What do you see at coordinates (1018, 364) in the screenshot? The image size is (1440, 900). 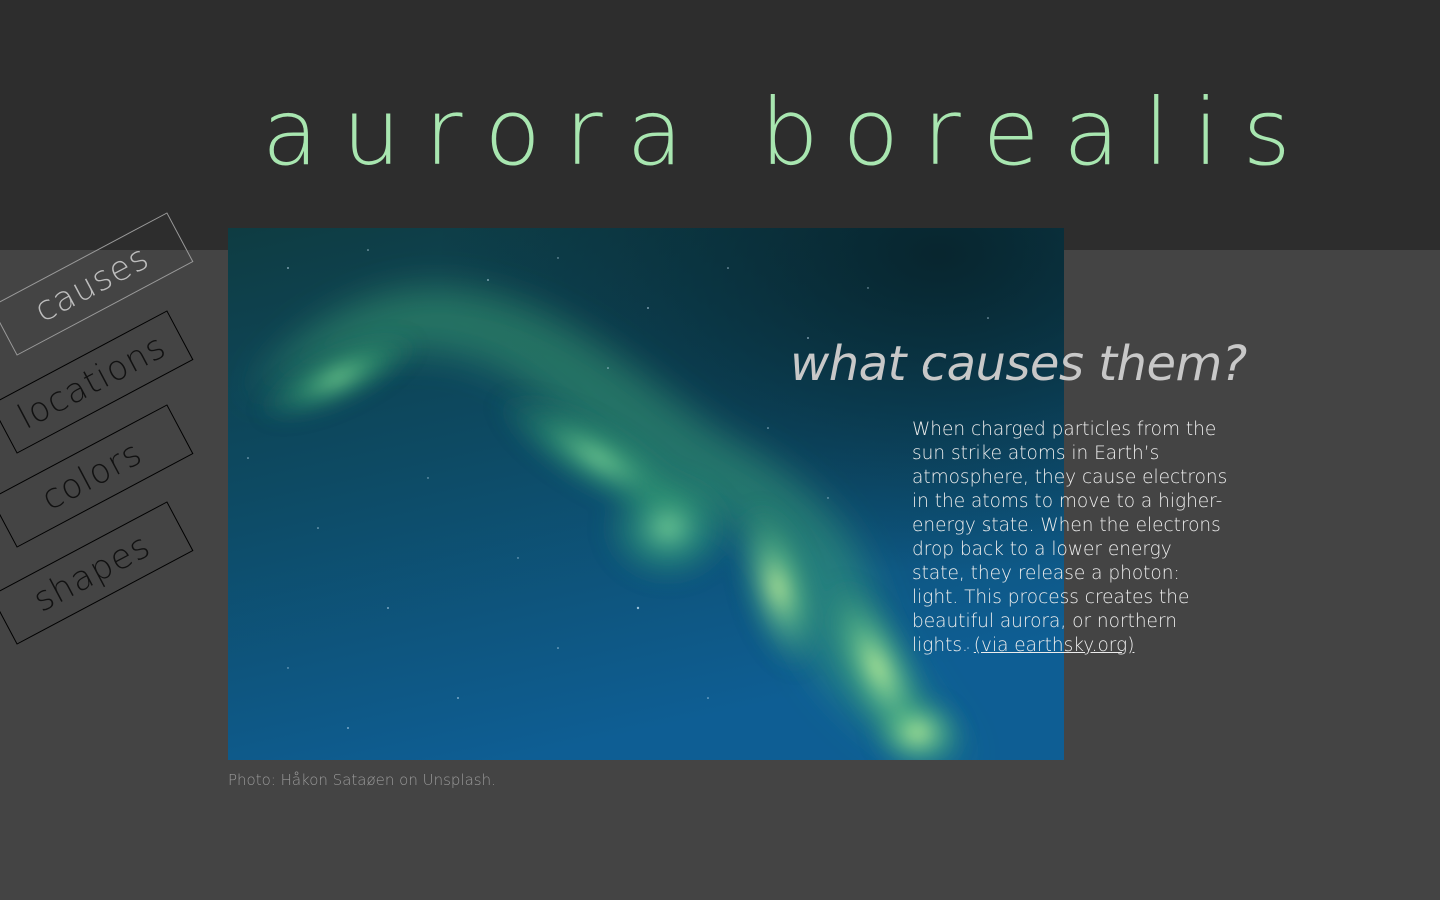 I see `section-heading: what causes them?` at bounding box center [1018, 364].